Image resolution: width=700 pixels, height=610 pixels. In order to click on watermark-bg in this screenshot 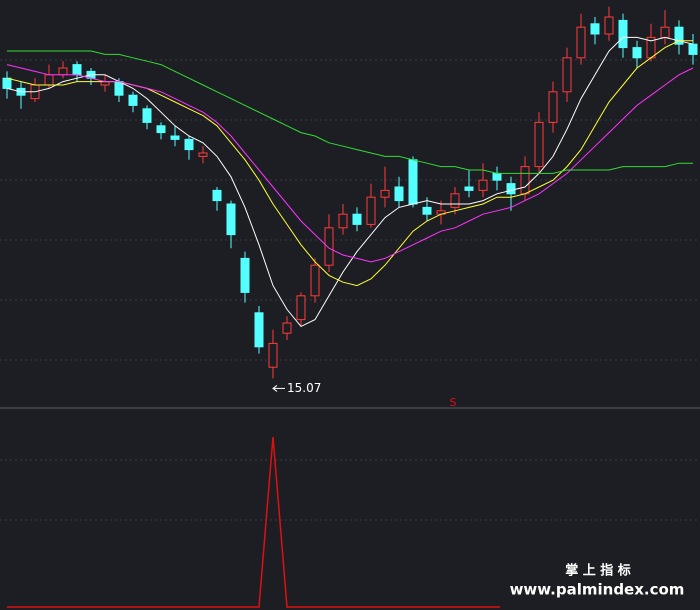, I will do `click(600, 585)`.